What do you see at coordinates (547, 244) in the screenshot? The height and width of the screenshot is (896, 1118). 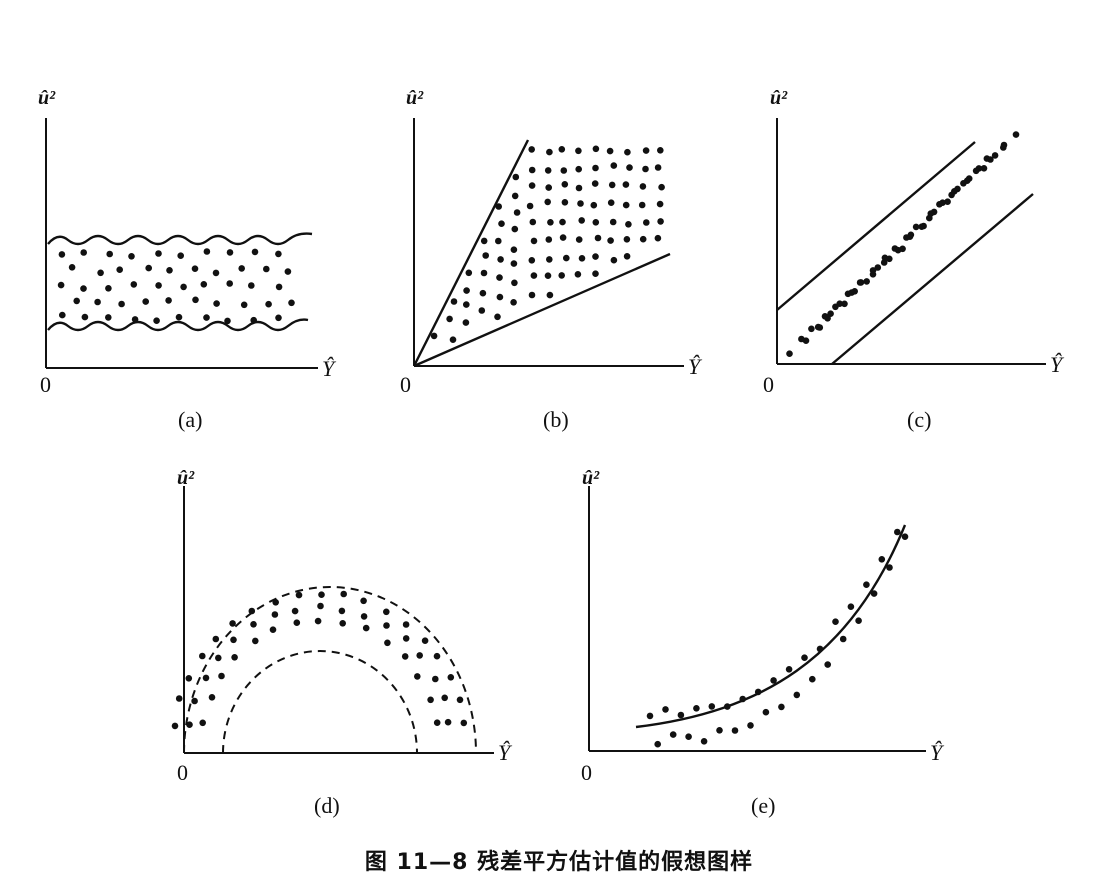 I see `scatter-dots` at bounding box center [547, 244].